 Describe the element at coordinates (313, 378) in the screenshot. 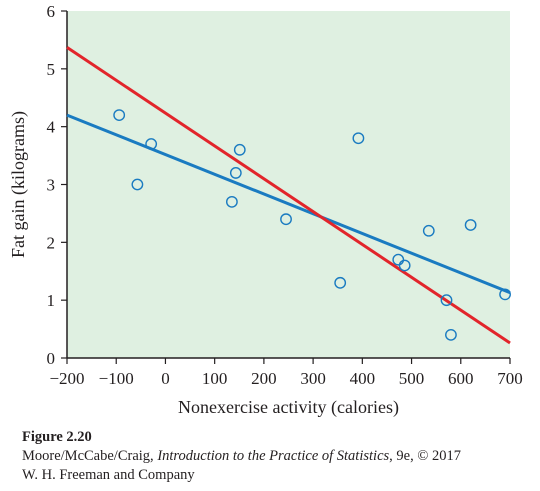

I see `x-tick-label: 300` at that location.